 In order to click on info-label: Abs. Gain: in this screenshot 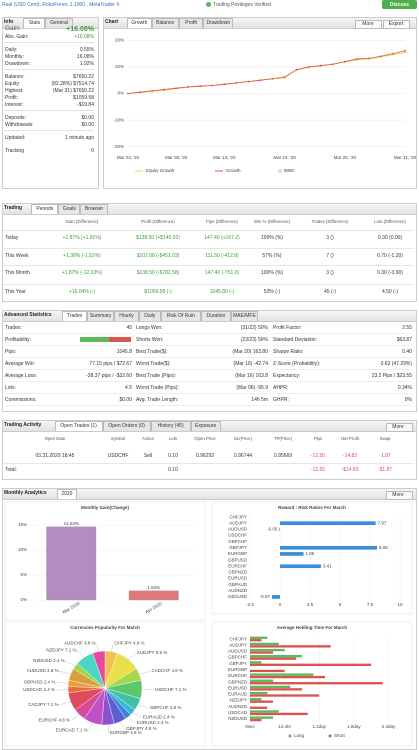, I will do `click(17, 37)`.